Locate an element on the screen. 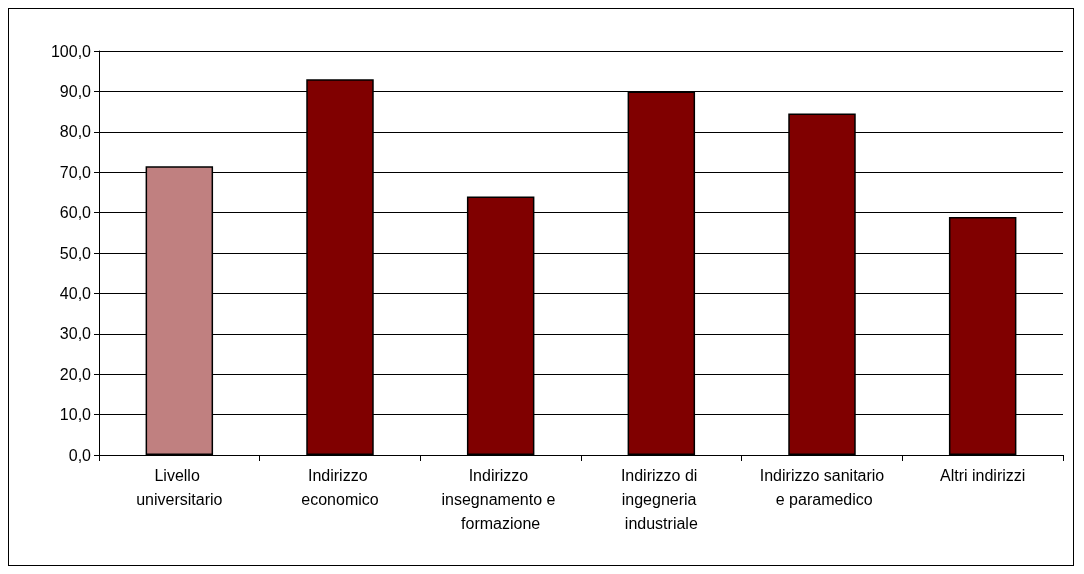  y-tick-label: 20,0 is located at coordinates (75, 374).